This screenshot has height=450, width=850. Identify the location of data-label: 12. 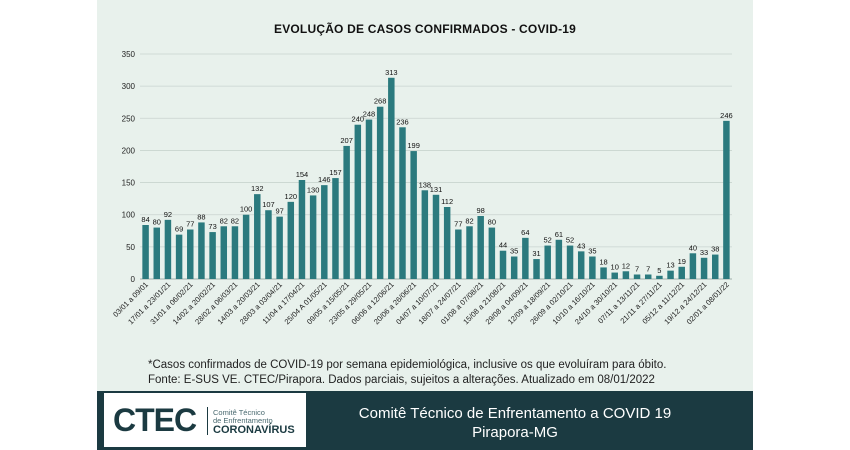
(626, 265).